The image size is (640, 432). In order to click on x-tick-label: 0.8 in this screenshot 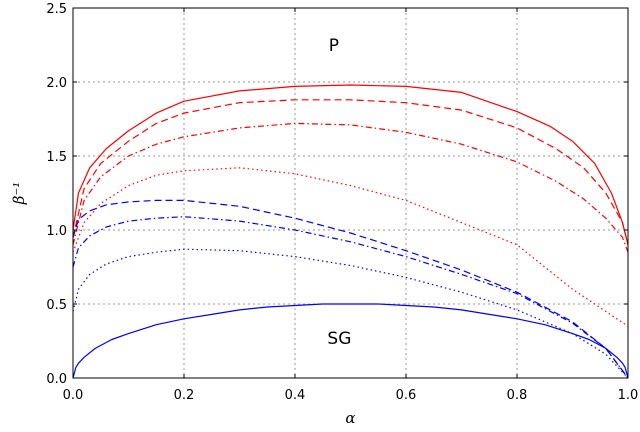, I will do `click(517, 395)`.